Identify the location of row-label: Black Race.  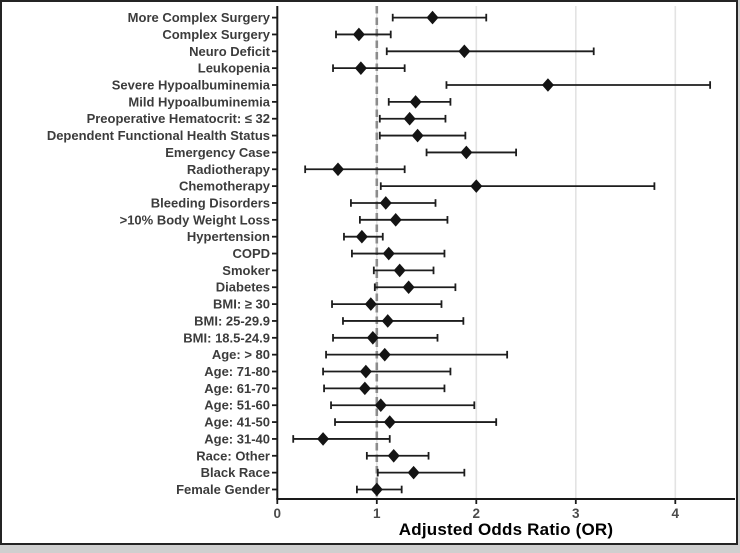
(235, 472).